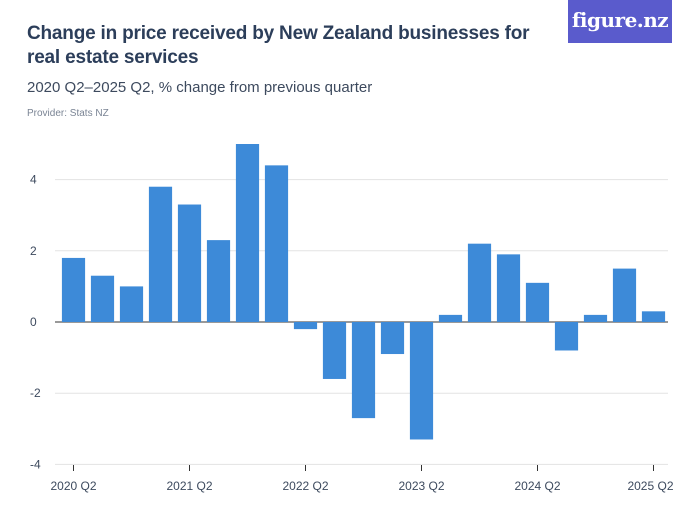  What do you see at coordinates (33, 251) in the screenshot?
I see `y-tick-label: 2` at bounding box center [33, 251].